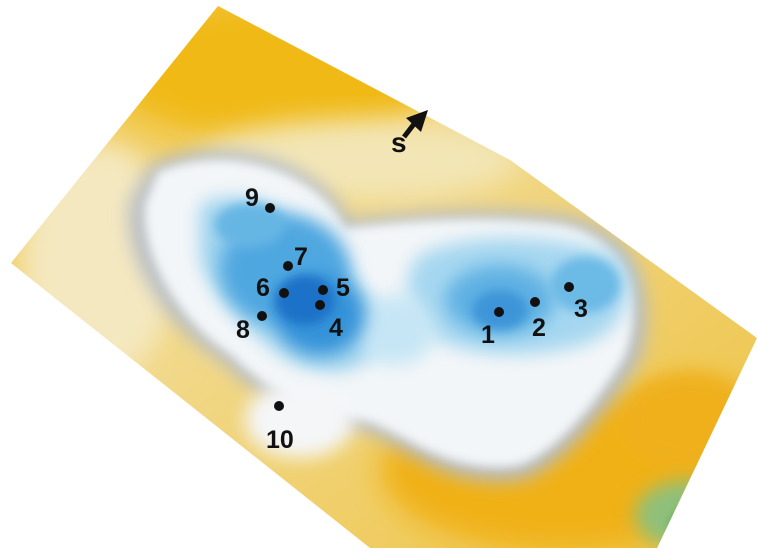  Describe the element at coordinates (263, 288) in the screenshot. I see `point-label: 6` at that location.